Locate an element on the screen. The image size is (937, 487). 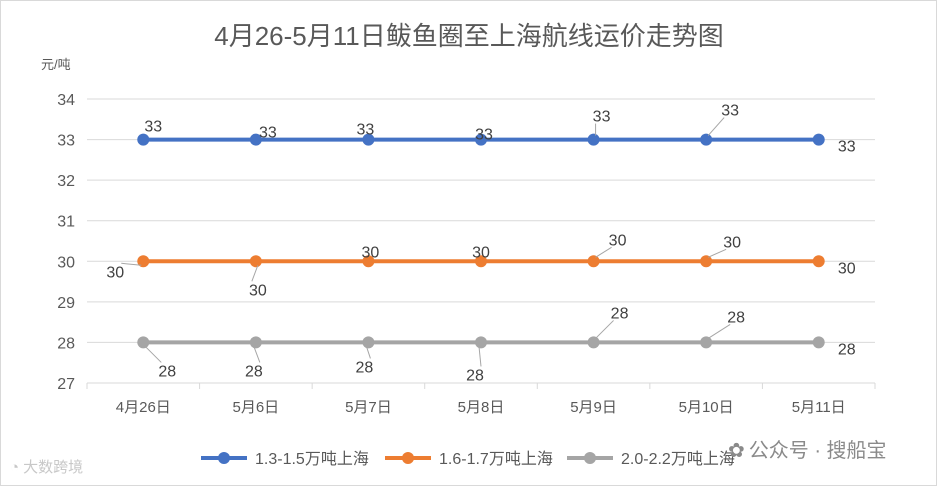
y-tick-label: 30 is located at coordinates (66, 262).